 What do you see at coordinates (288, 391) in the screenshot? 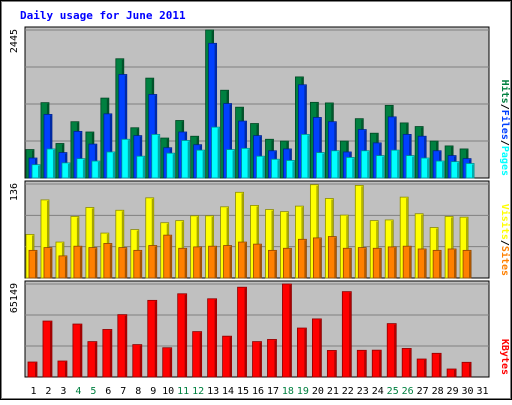
I see `x-tick-label-day-18: 18` at bounding box center [288, 391].